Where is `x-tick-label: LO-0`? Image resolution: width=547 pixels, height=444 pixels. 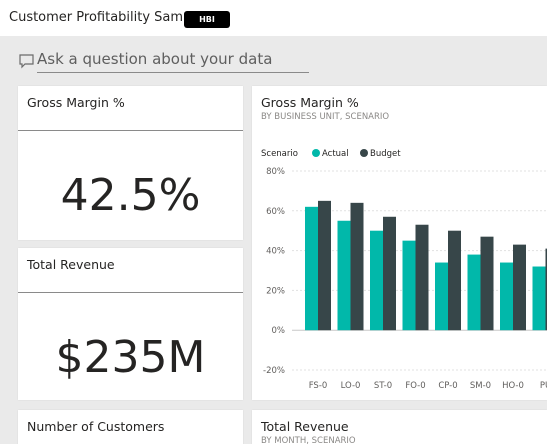 x-tick-label: LO-0 is located at coordinates (351, 386).